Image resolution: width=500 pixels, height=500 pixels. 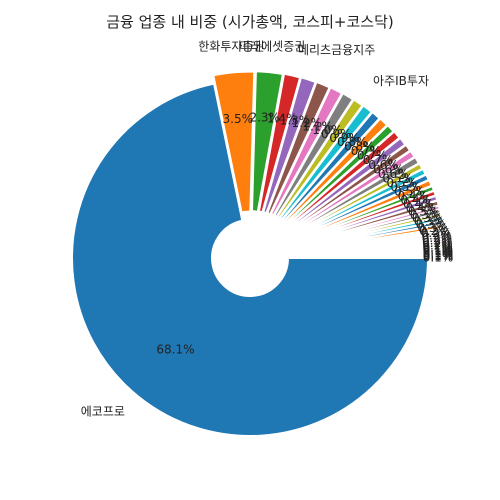 I want to click on slice-percent-label: 1.3%, so click(x=295, y=121).